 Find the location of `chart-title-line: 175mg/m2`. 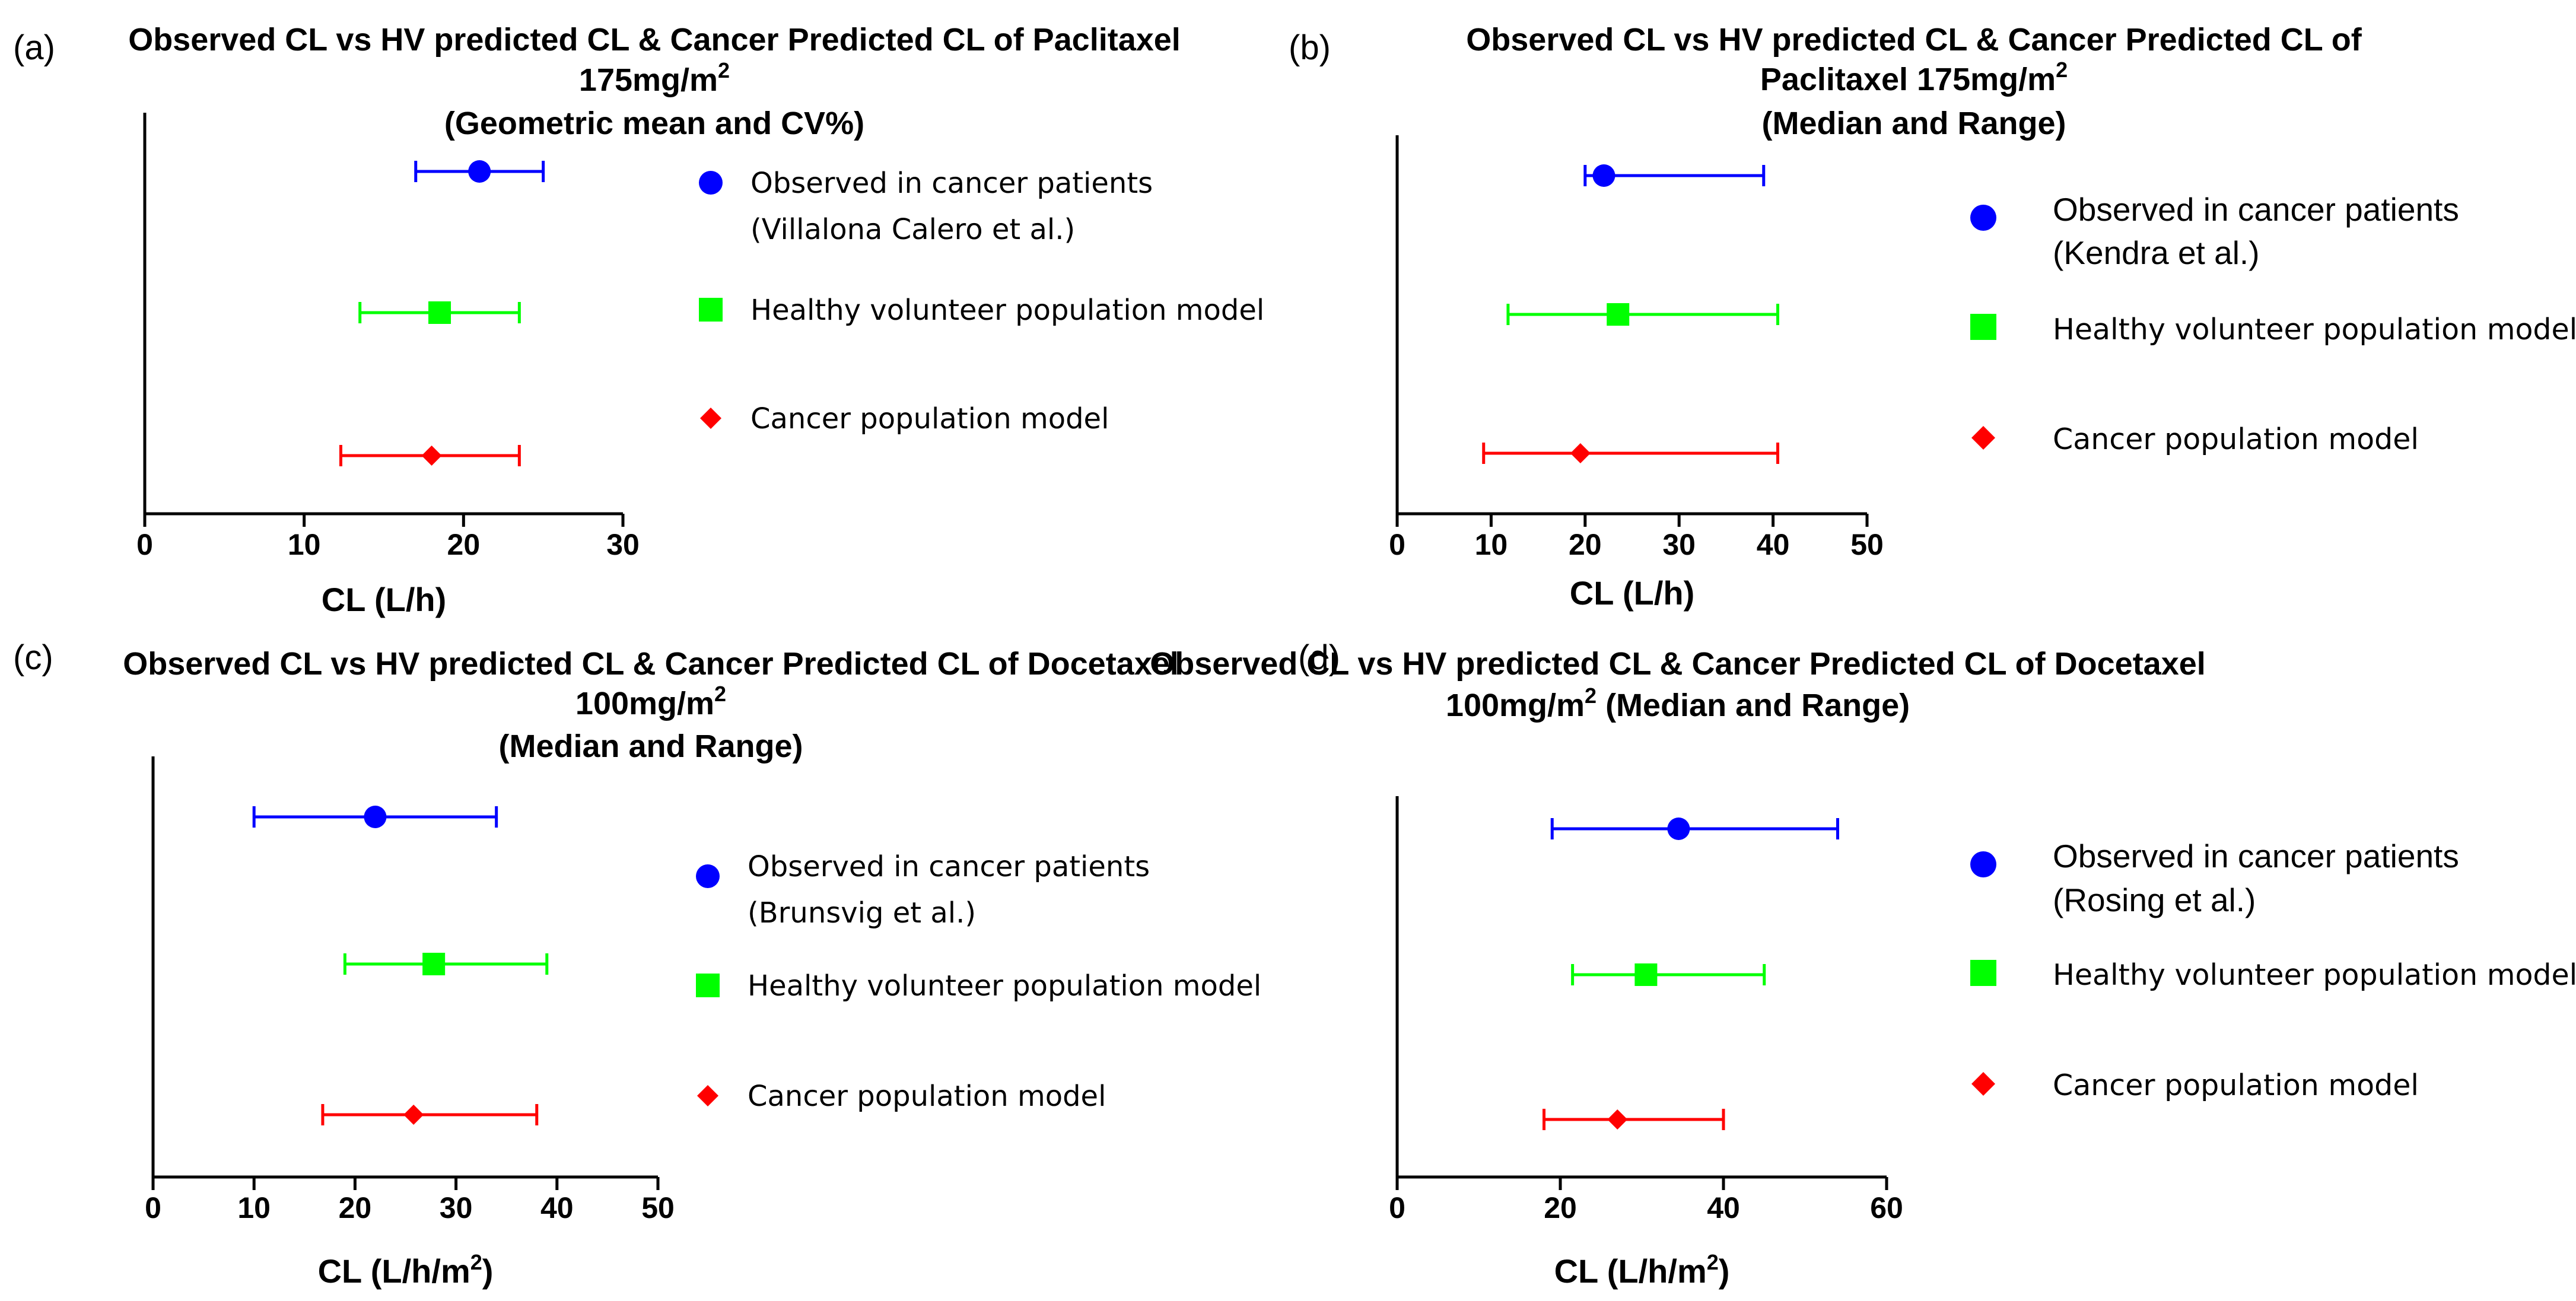

chart-title-line: 175mg/m2 is located at coordinates (654, 78).